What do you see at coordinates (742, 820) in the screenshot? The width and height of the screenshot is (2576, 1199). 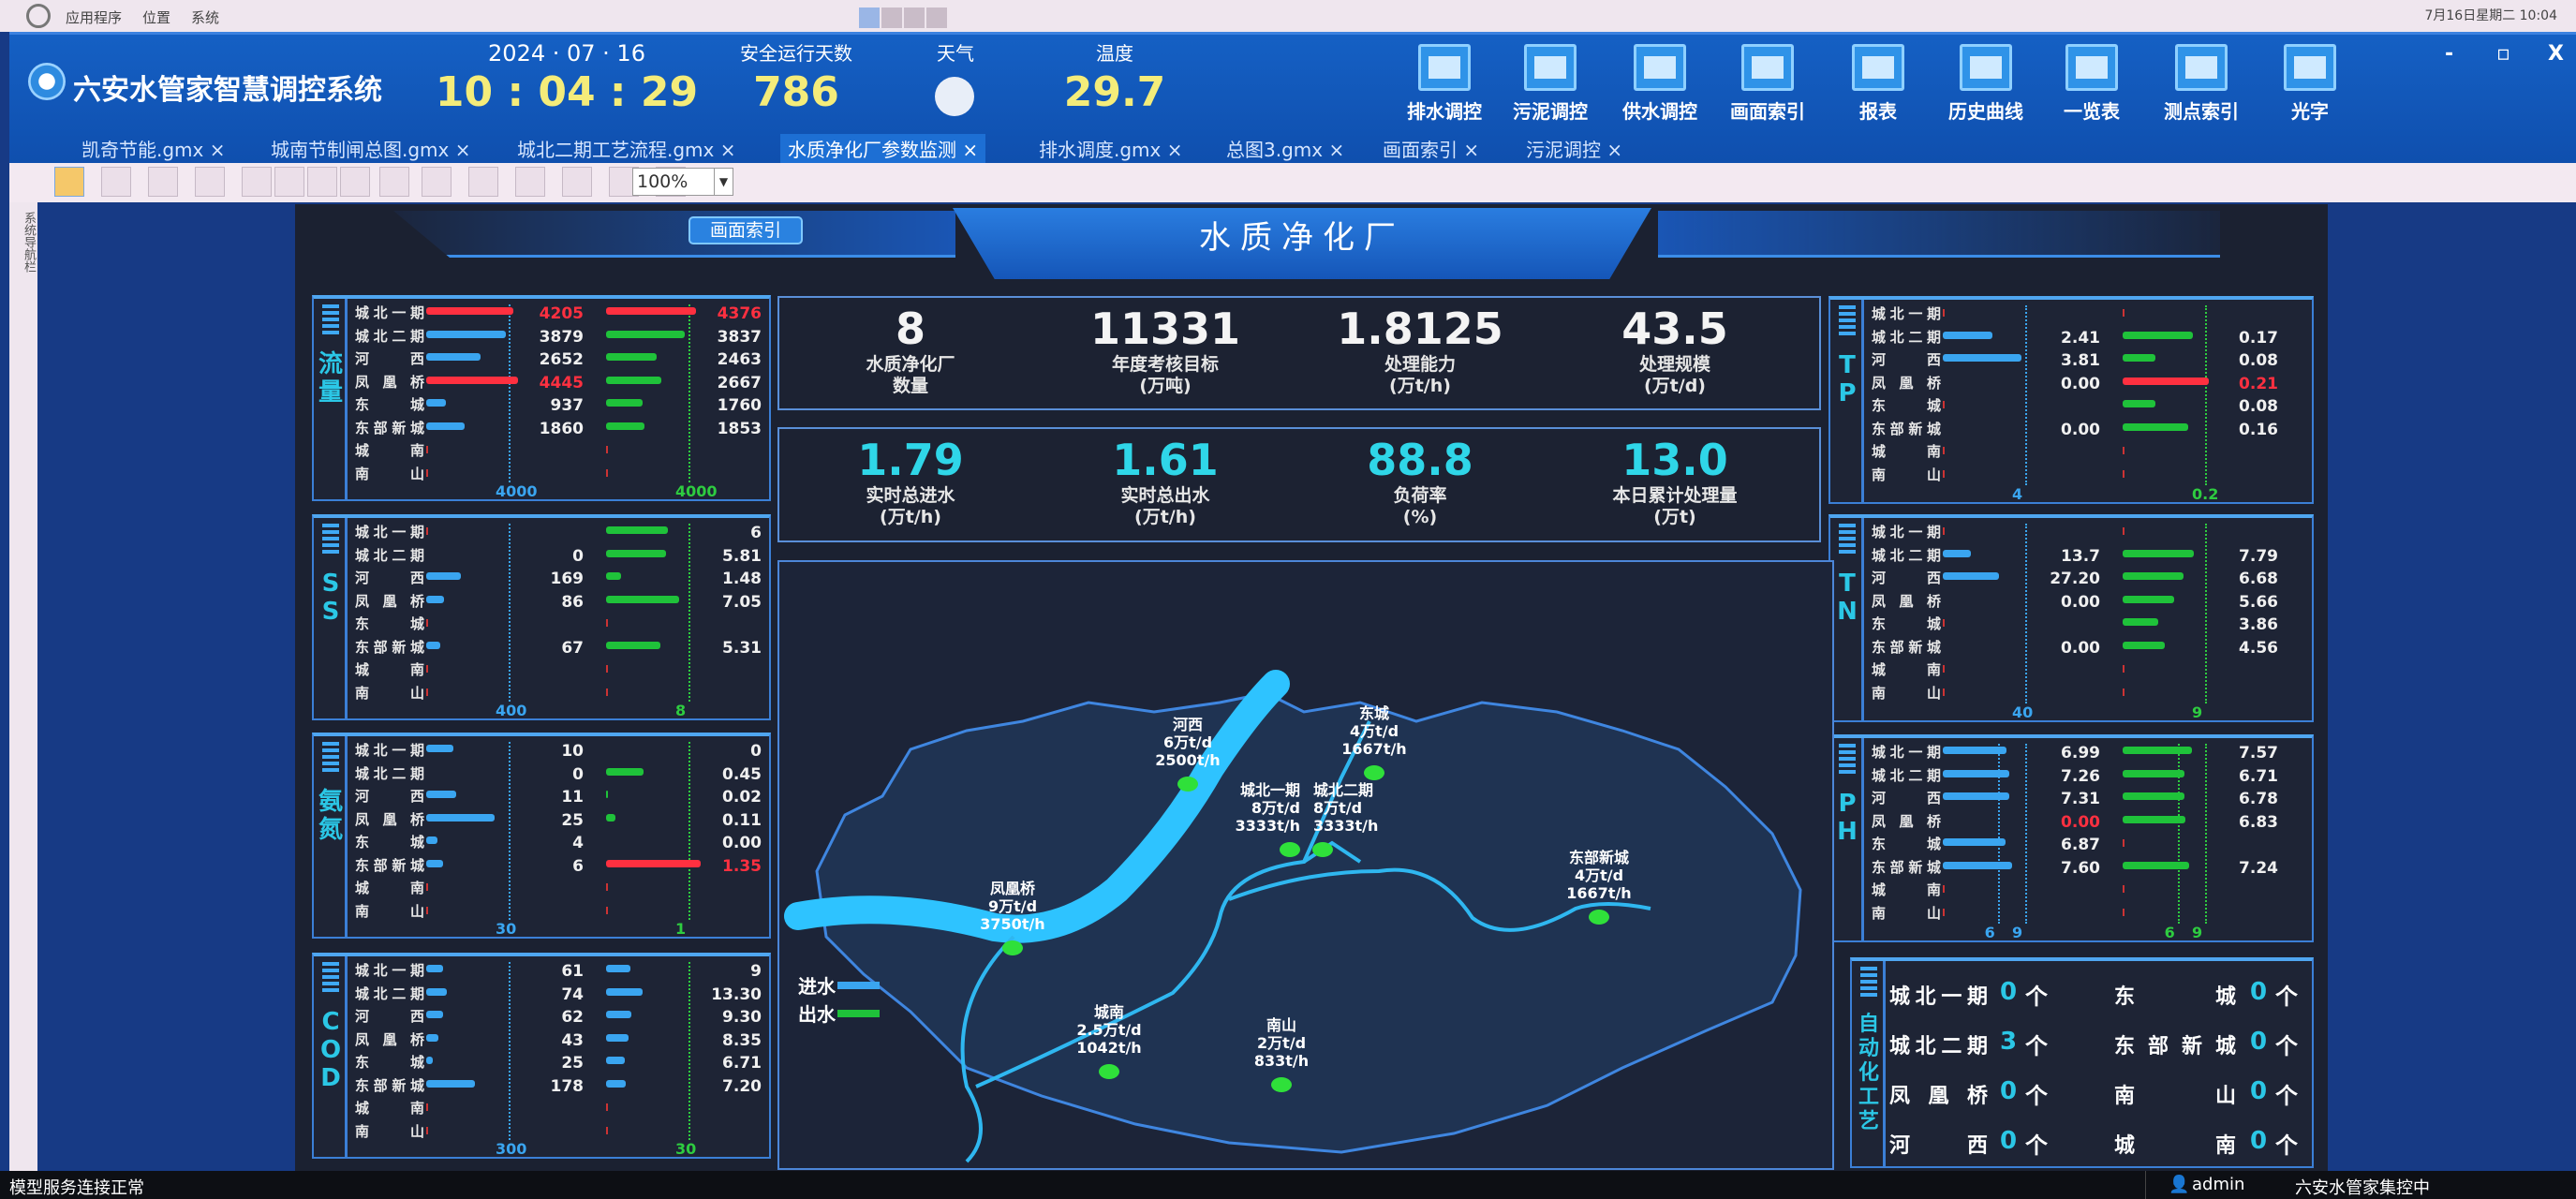 I see `out-value: 0.11` at bounding box center [742, 820].